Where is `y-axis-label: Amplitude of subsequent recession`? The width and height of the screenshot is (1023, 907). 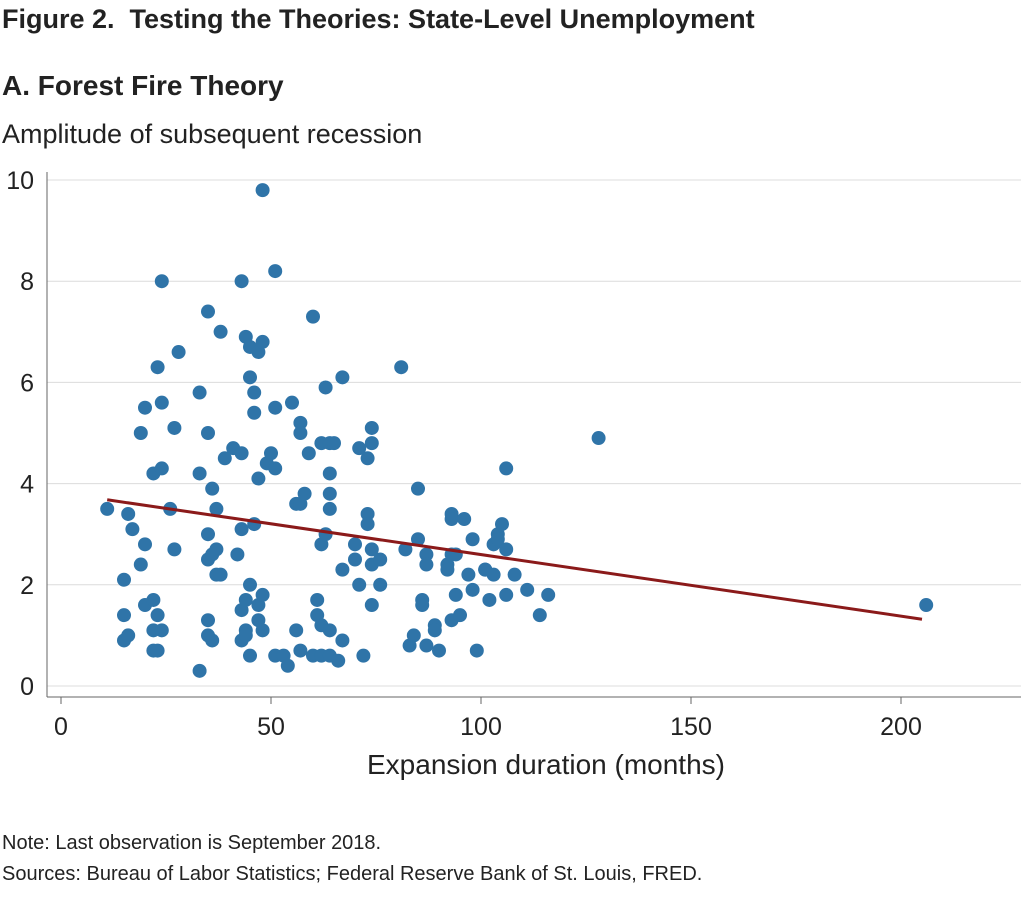 y-axis-label: Amplitude of subsequent recession is located at coordinates (212, 134).